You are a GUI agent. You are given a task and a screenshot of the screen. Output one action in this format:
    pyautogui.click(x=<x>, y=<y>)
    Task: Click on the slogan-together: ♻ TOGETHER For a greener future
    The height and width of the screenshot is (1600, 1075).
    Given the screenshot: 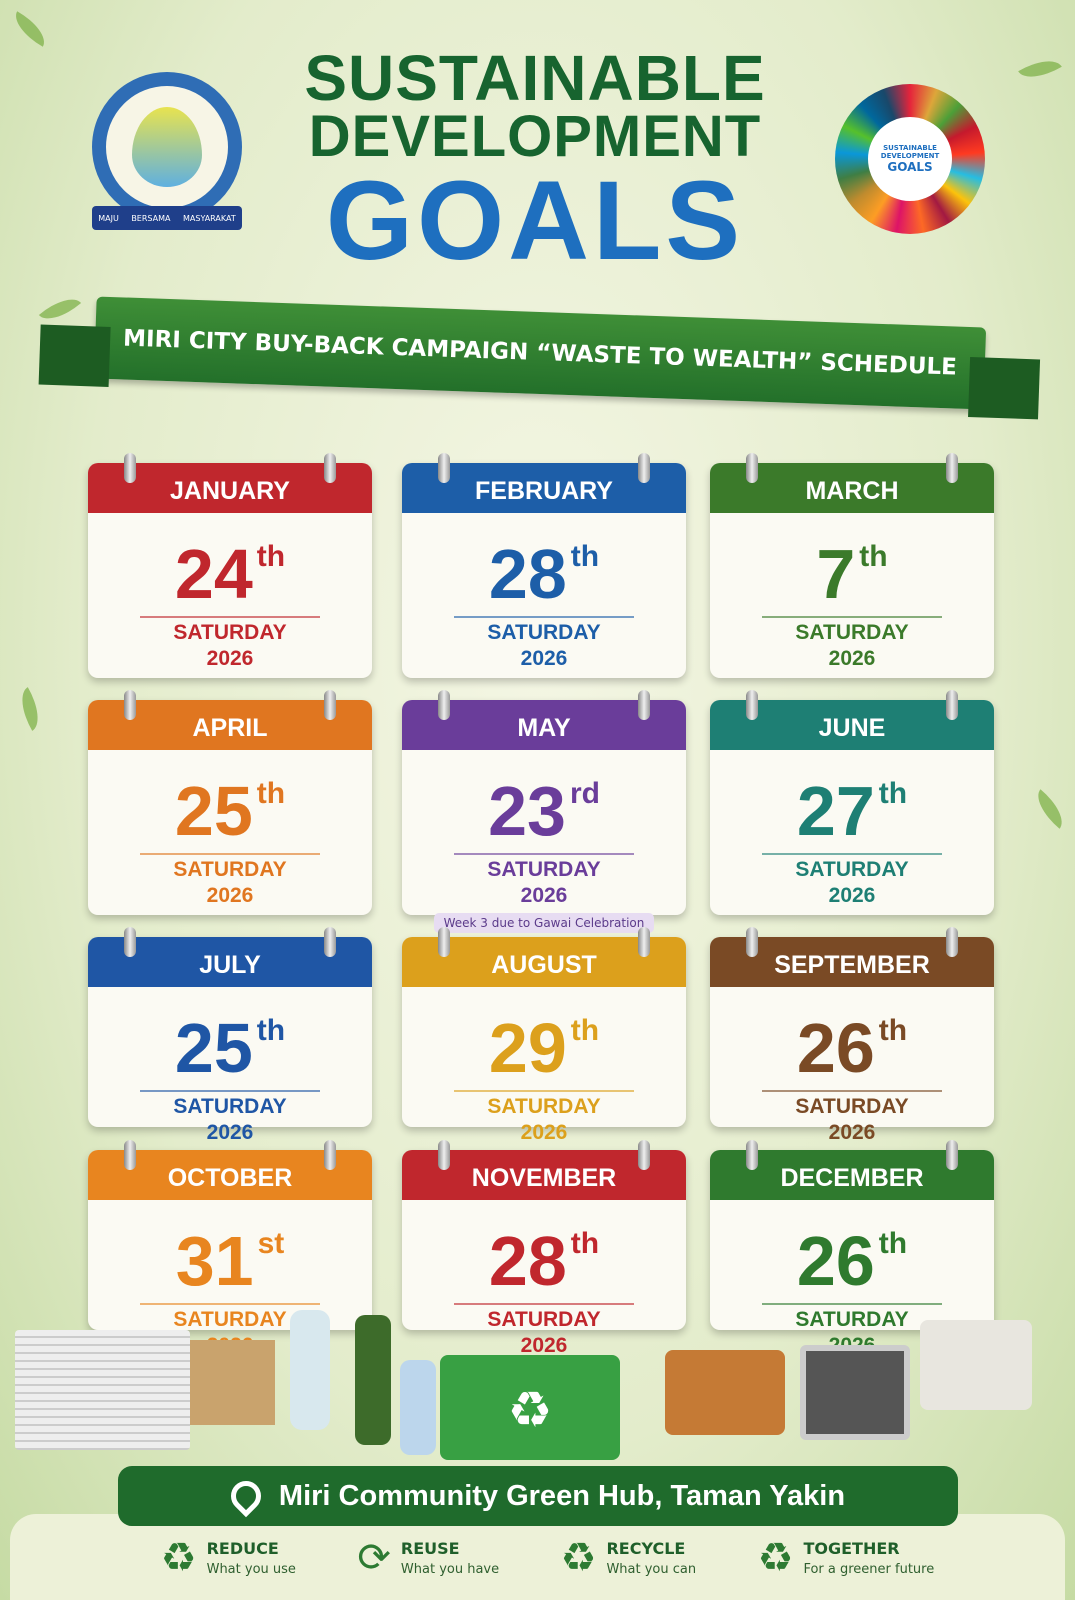 What is the action you would take?
    pyautogui.click(x=846, y=1558)
    